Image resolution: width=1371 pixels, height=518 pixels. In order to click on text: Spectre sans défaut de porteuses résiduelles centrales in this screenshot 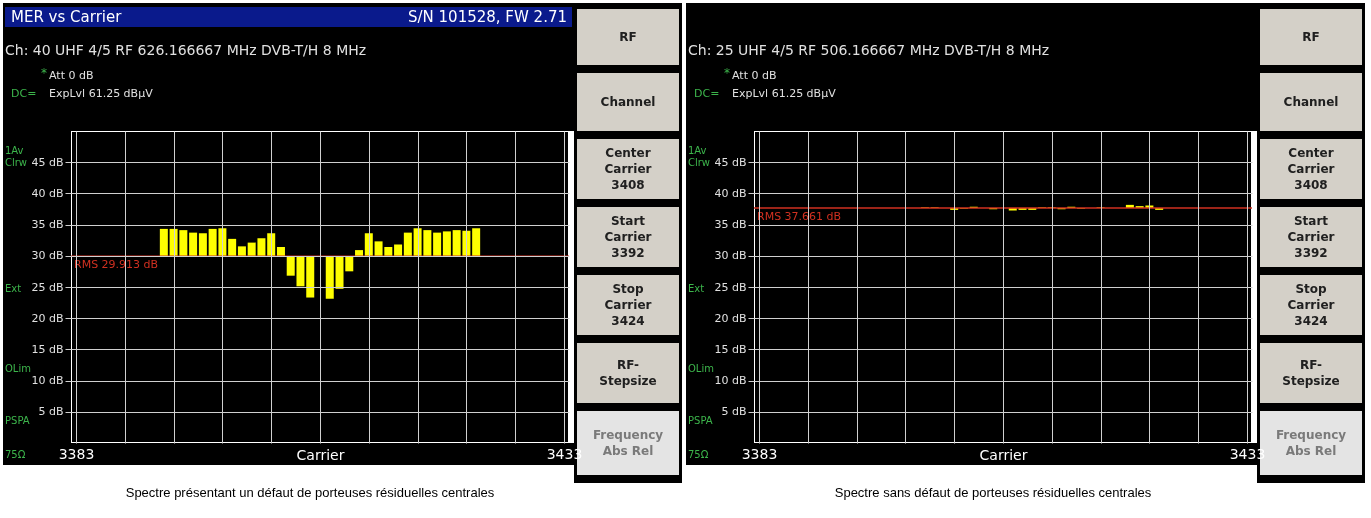, I will do `click(993, 492)`.